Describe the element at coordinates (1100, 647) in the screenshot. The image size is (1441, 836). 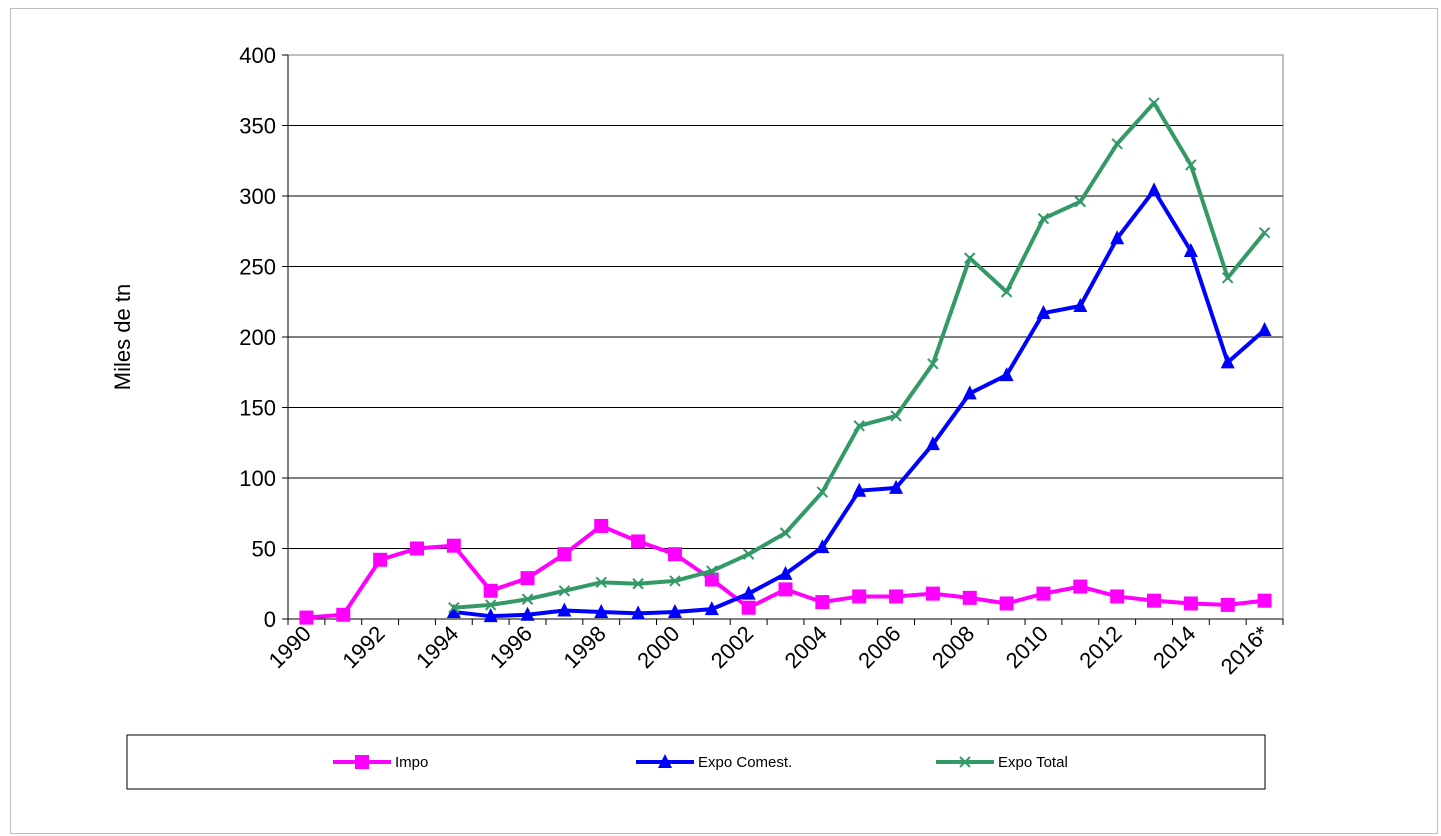
I see `x-tick-label: 2012` at that location.